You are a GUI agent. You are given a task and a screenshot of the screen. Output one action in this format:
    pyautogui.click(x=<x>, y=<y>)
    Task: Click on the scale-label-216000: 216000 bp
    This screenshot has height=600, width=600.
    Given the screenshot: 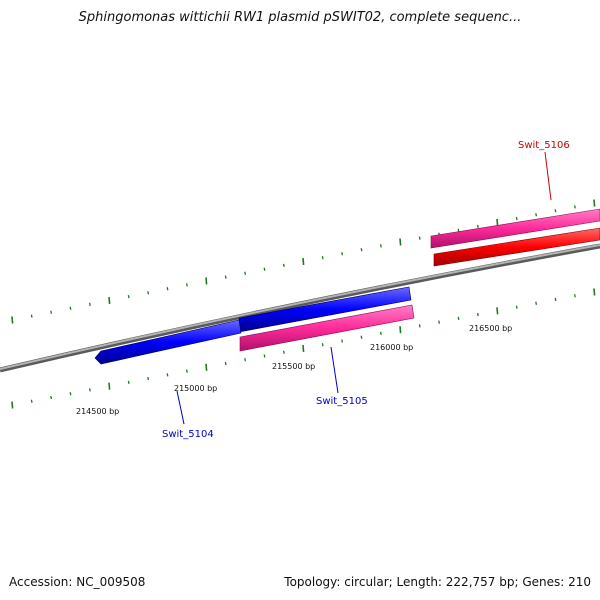 What is the action you would take?
    pyautogui.click(x=391, y=347)
    